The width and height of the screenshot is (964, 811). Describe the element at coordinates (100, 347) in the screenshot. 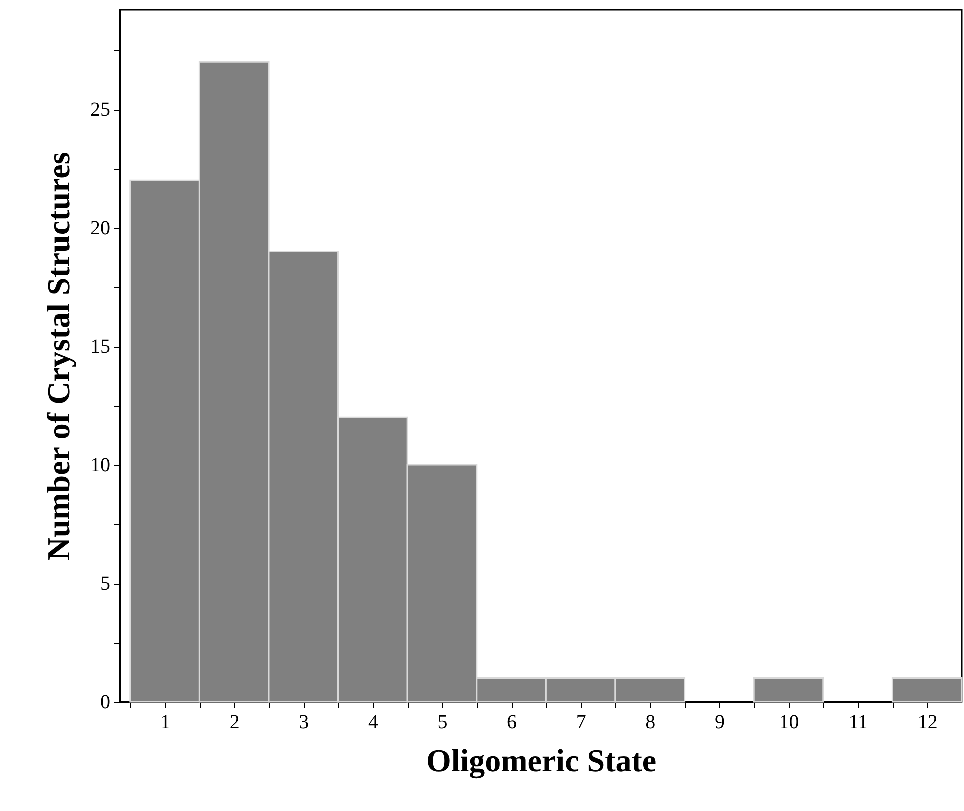

I see `y-tick-label: 15` at that location.